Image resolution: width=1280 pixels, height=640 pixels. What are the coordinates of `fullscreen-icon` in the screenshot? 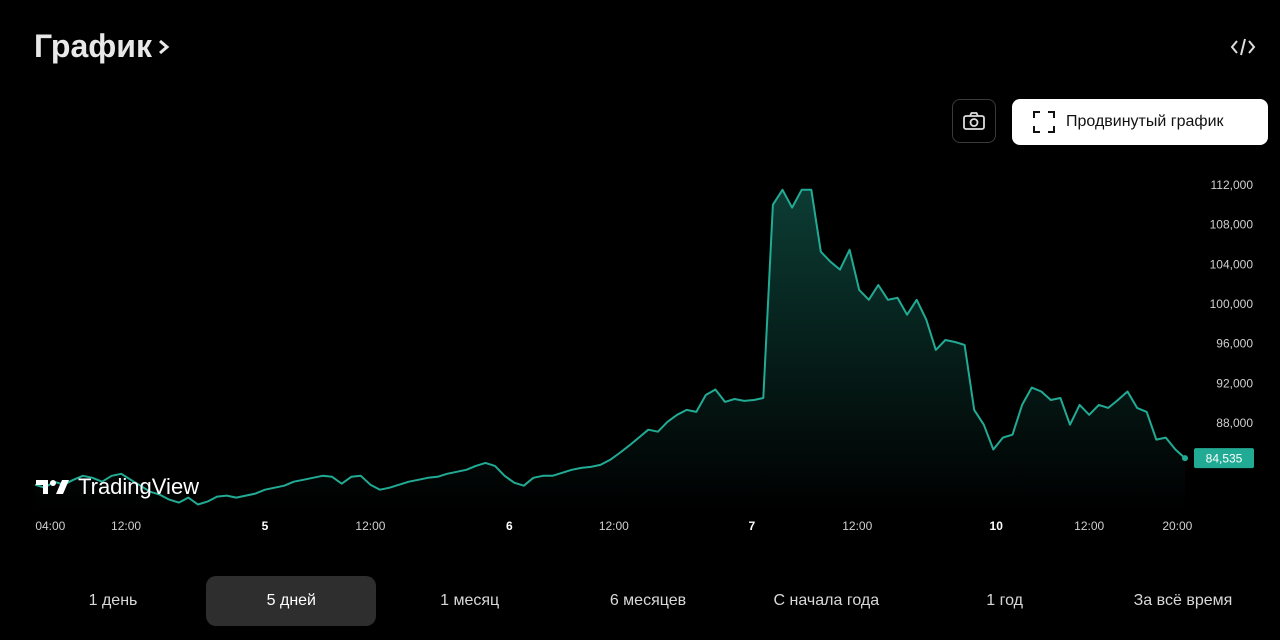 It's located at (1044, 122).